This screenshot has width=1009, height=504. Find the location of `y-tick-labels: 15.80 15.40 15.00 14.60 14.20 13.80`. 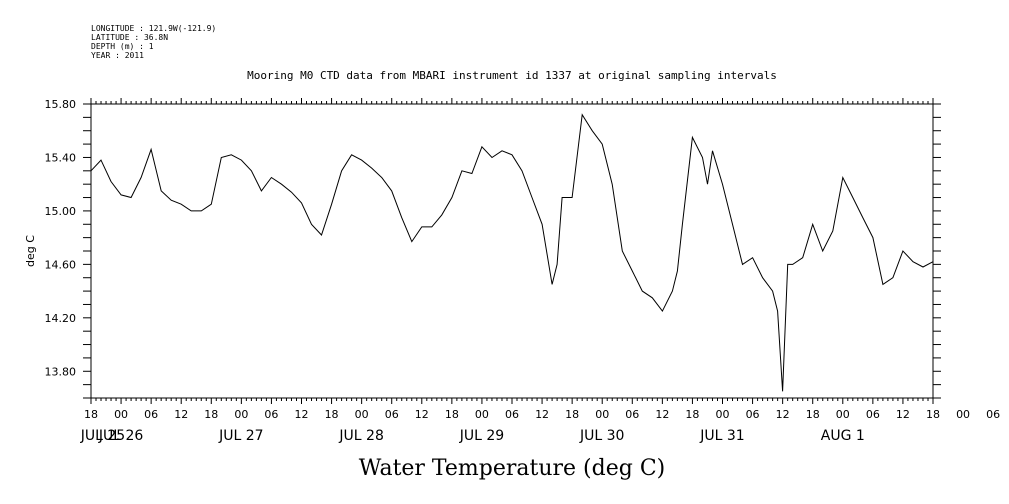

y-tick-labels: 15.80 15.40 15.00 14.60 14.20 13.80 is located at coordinates (61, 238).